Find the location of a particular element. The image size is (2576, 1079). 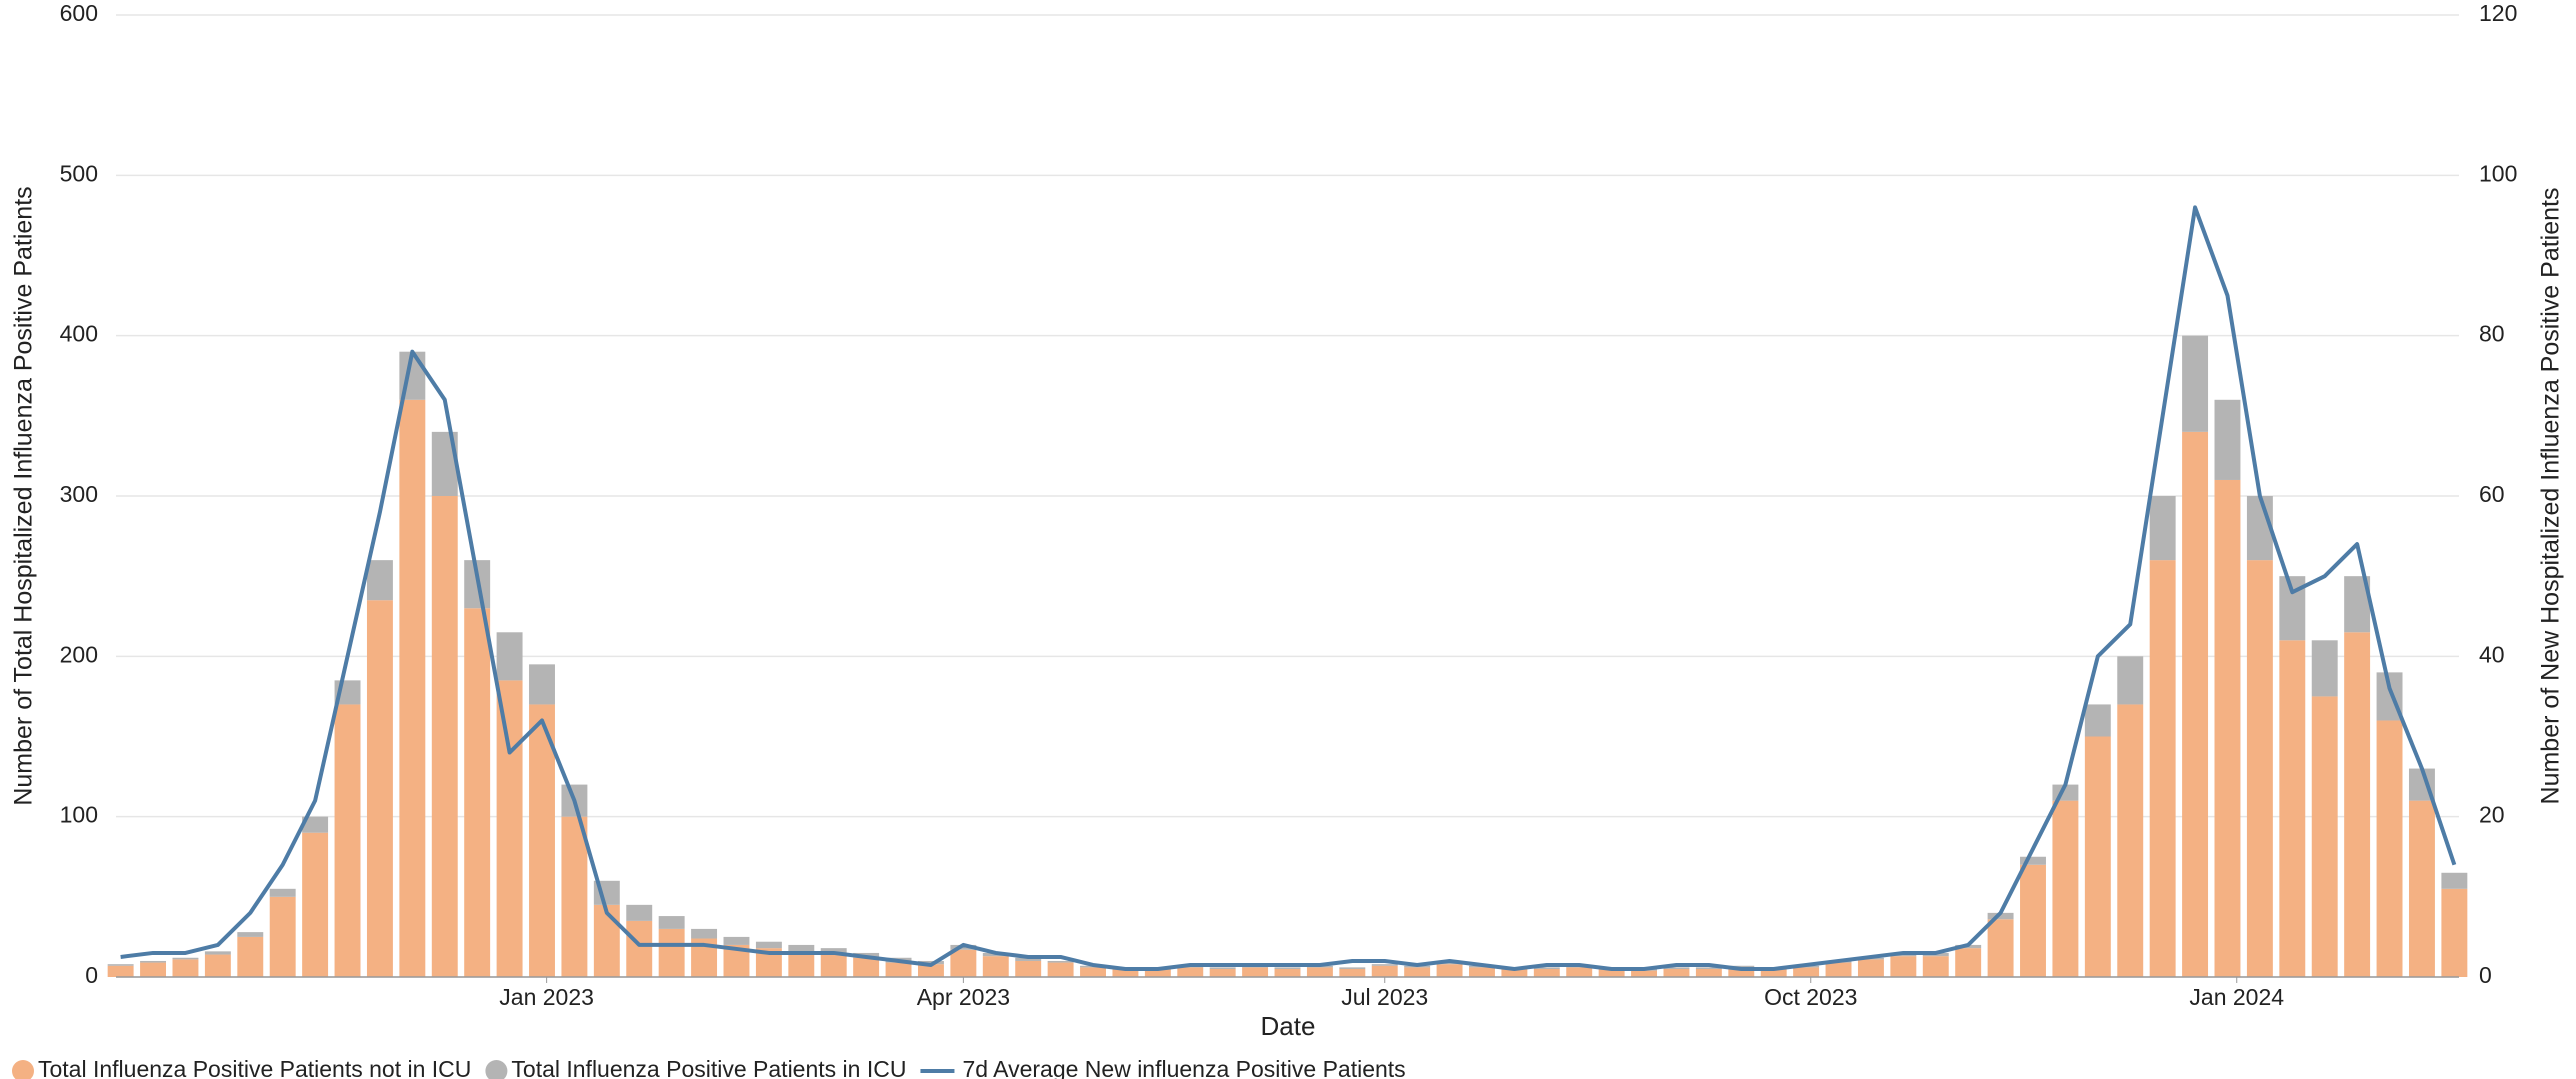

y2-tick-label: 40 is located at coordinates (2492, 654).